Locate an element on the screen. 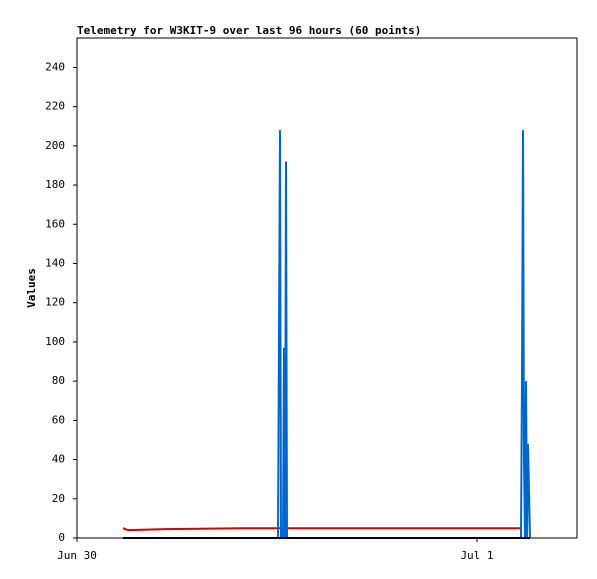  y-tick-label: 100 is located at coordinates (55, 341).